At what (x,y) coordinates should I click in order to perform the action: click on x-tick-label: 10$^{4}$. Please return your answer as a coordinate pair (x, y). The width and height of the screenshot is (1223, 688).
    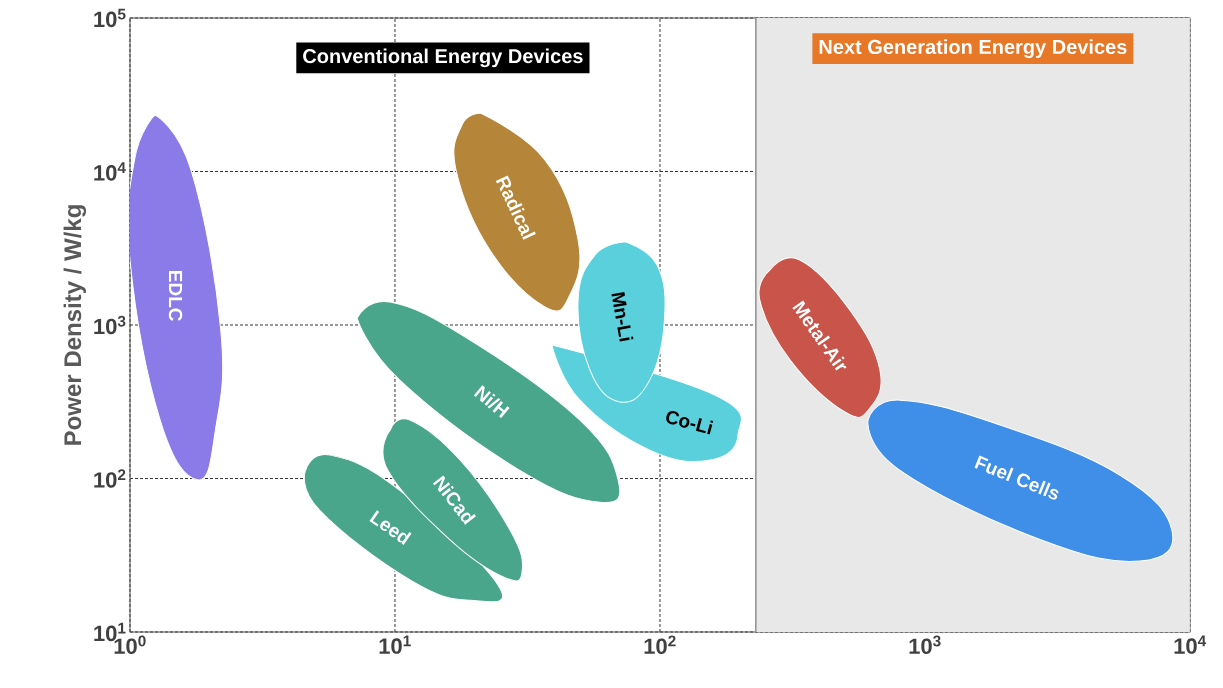
    Looking at the image, I should click on (1190, 644).